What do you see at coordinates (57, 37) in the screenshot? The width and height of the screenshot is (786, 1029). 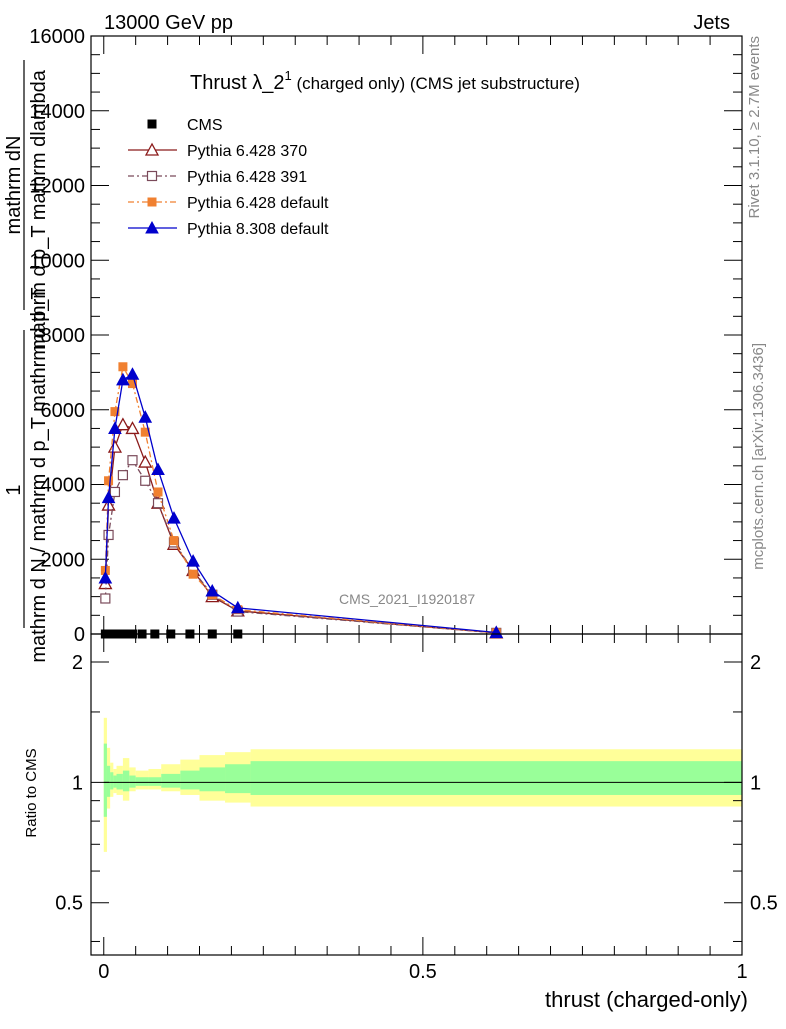 I see `y-tick-label: 16000` at bounding box center [57, 37].